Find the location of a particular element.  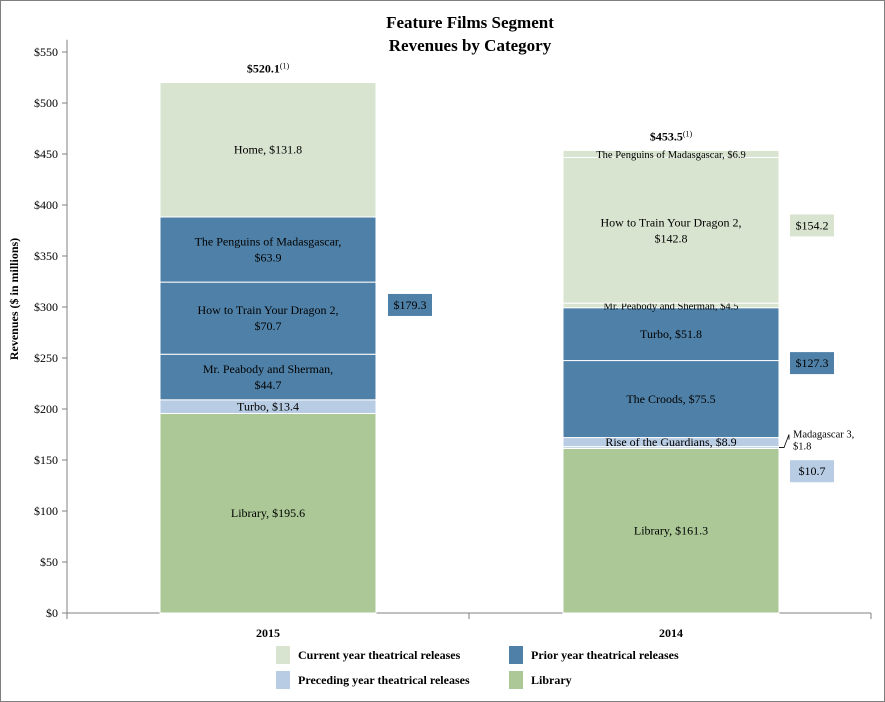

segment-label: Rise of the Guardians, $8.9 is located at coordinates (670, 442).